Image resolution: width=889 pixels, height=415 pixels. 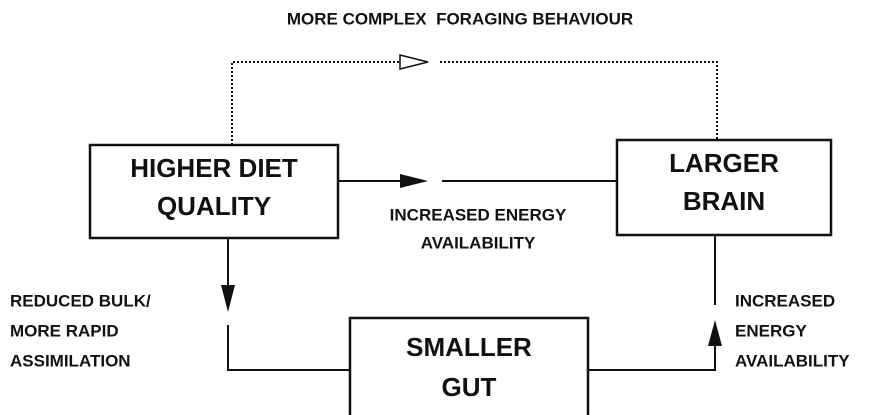 What do you see at coordinates (785, 300) in the screenshot?
I see `edge-label: INCREASED` at bounding box center [785, 300].